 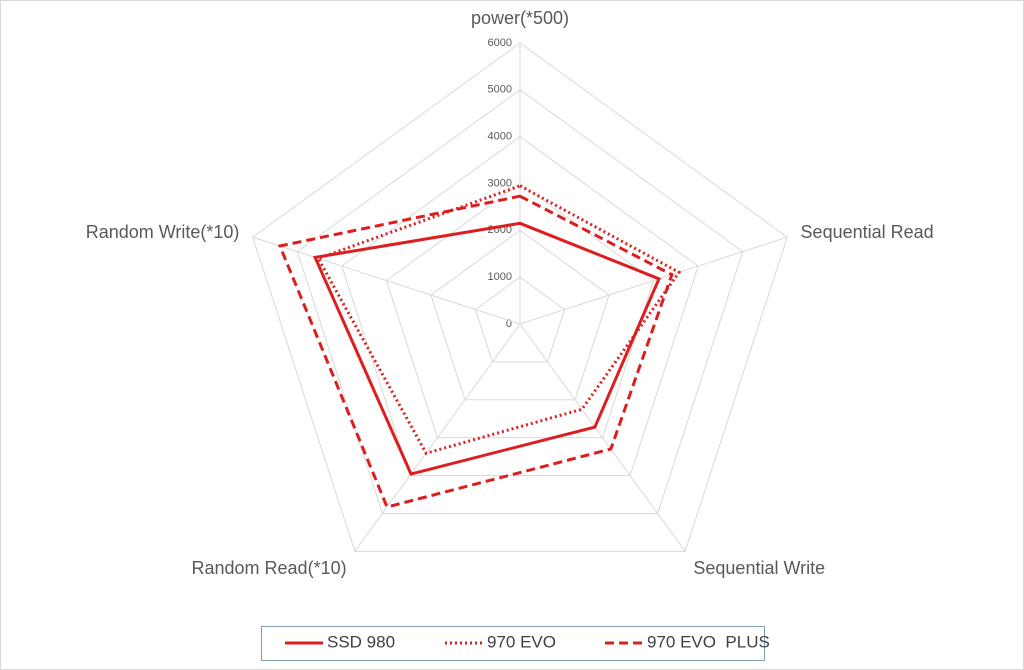 What do you see at coordinates (521, 641) in the screenshot?
I see `legend-label: 970 EVO` at bounding box center [521, 641].